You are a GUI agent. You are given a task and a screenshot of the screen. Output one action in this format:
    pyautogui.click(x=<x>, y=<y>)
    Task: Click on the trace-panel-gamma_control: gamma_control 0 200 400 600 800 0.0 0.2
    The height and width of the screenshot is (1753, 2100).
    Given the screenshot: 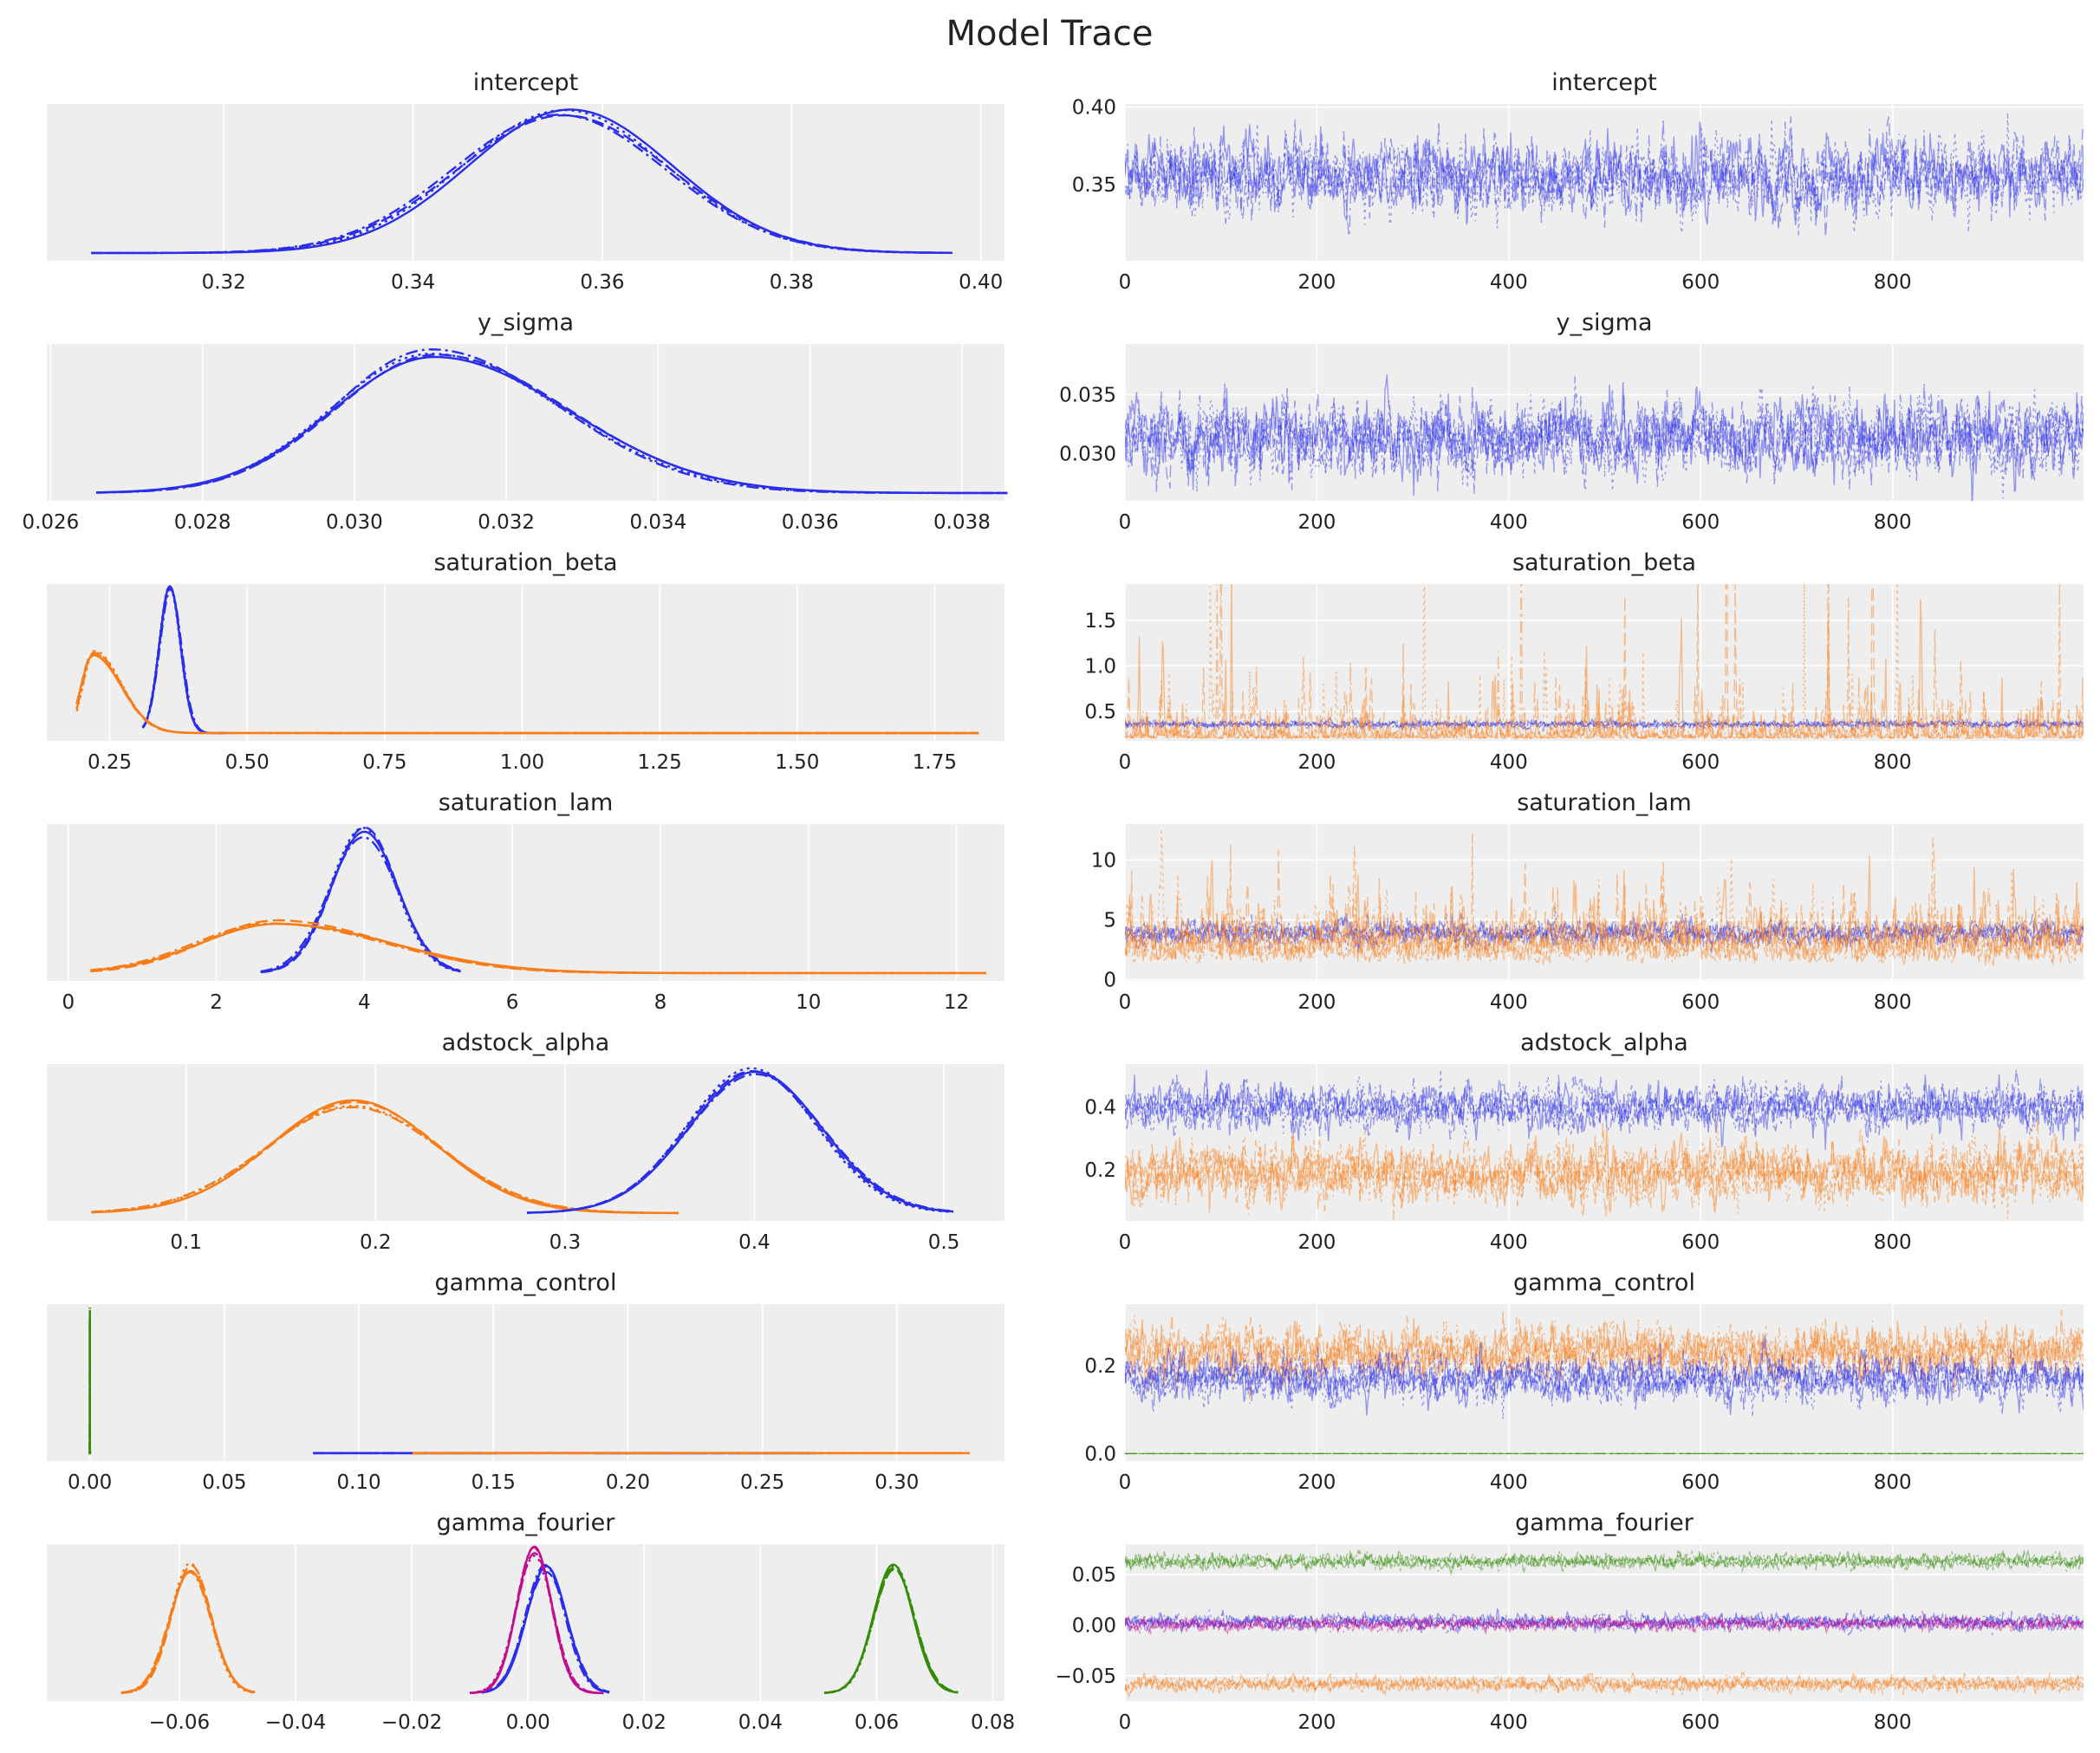 What is the action you would take?
    pyautogui.click(x=1584, y=1381)
    